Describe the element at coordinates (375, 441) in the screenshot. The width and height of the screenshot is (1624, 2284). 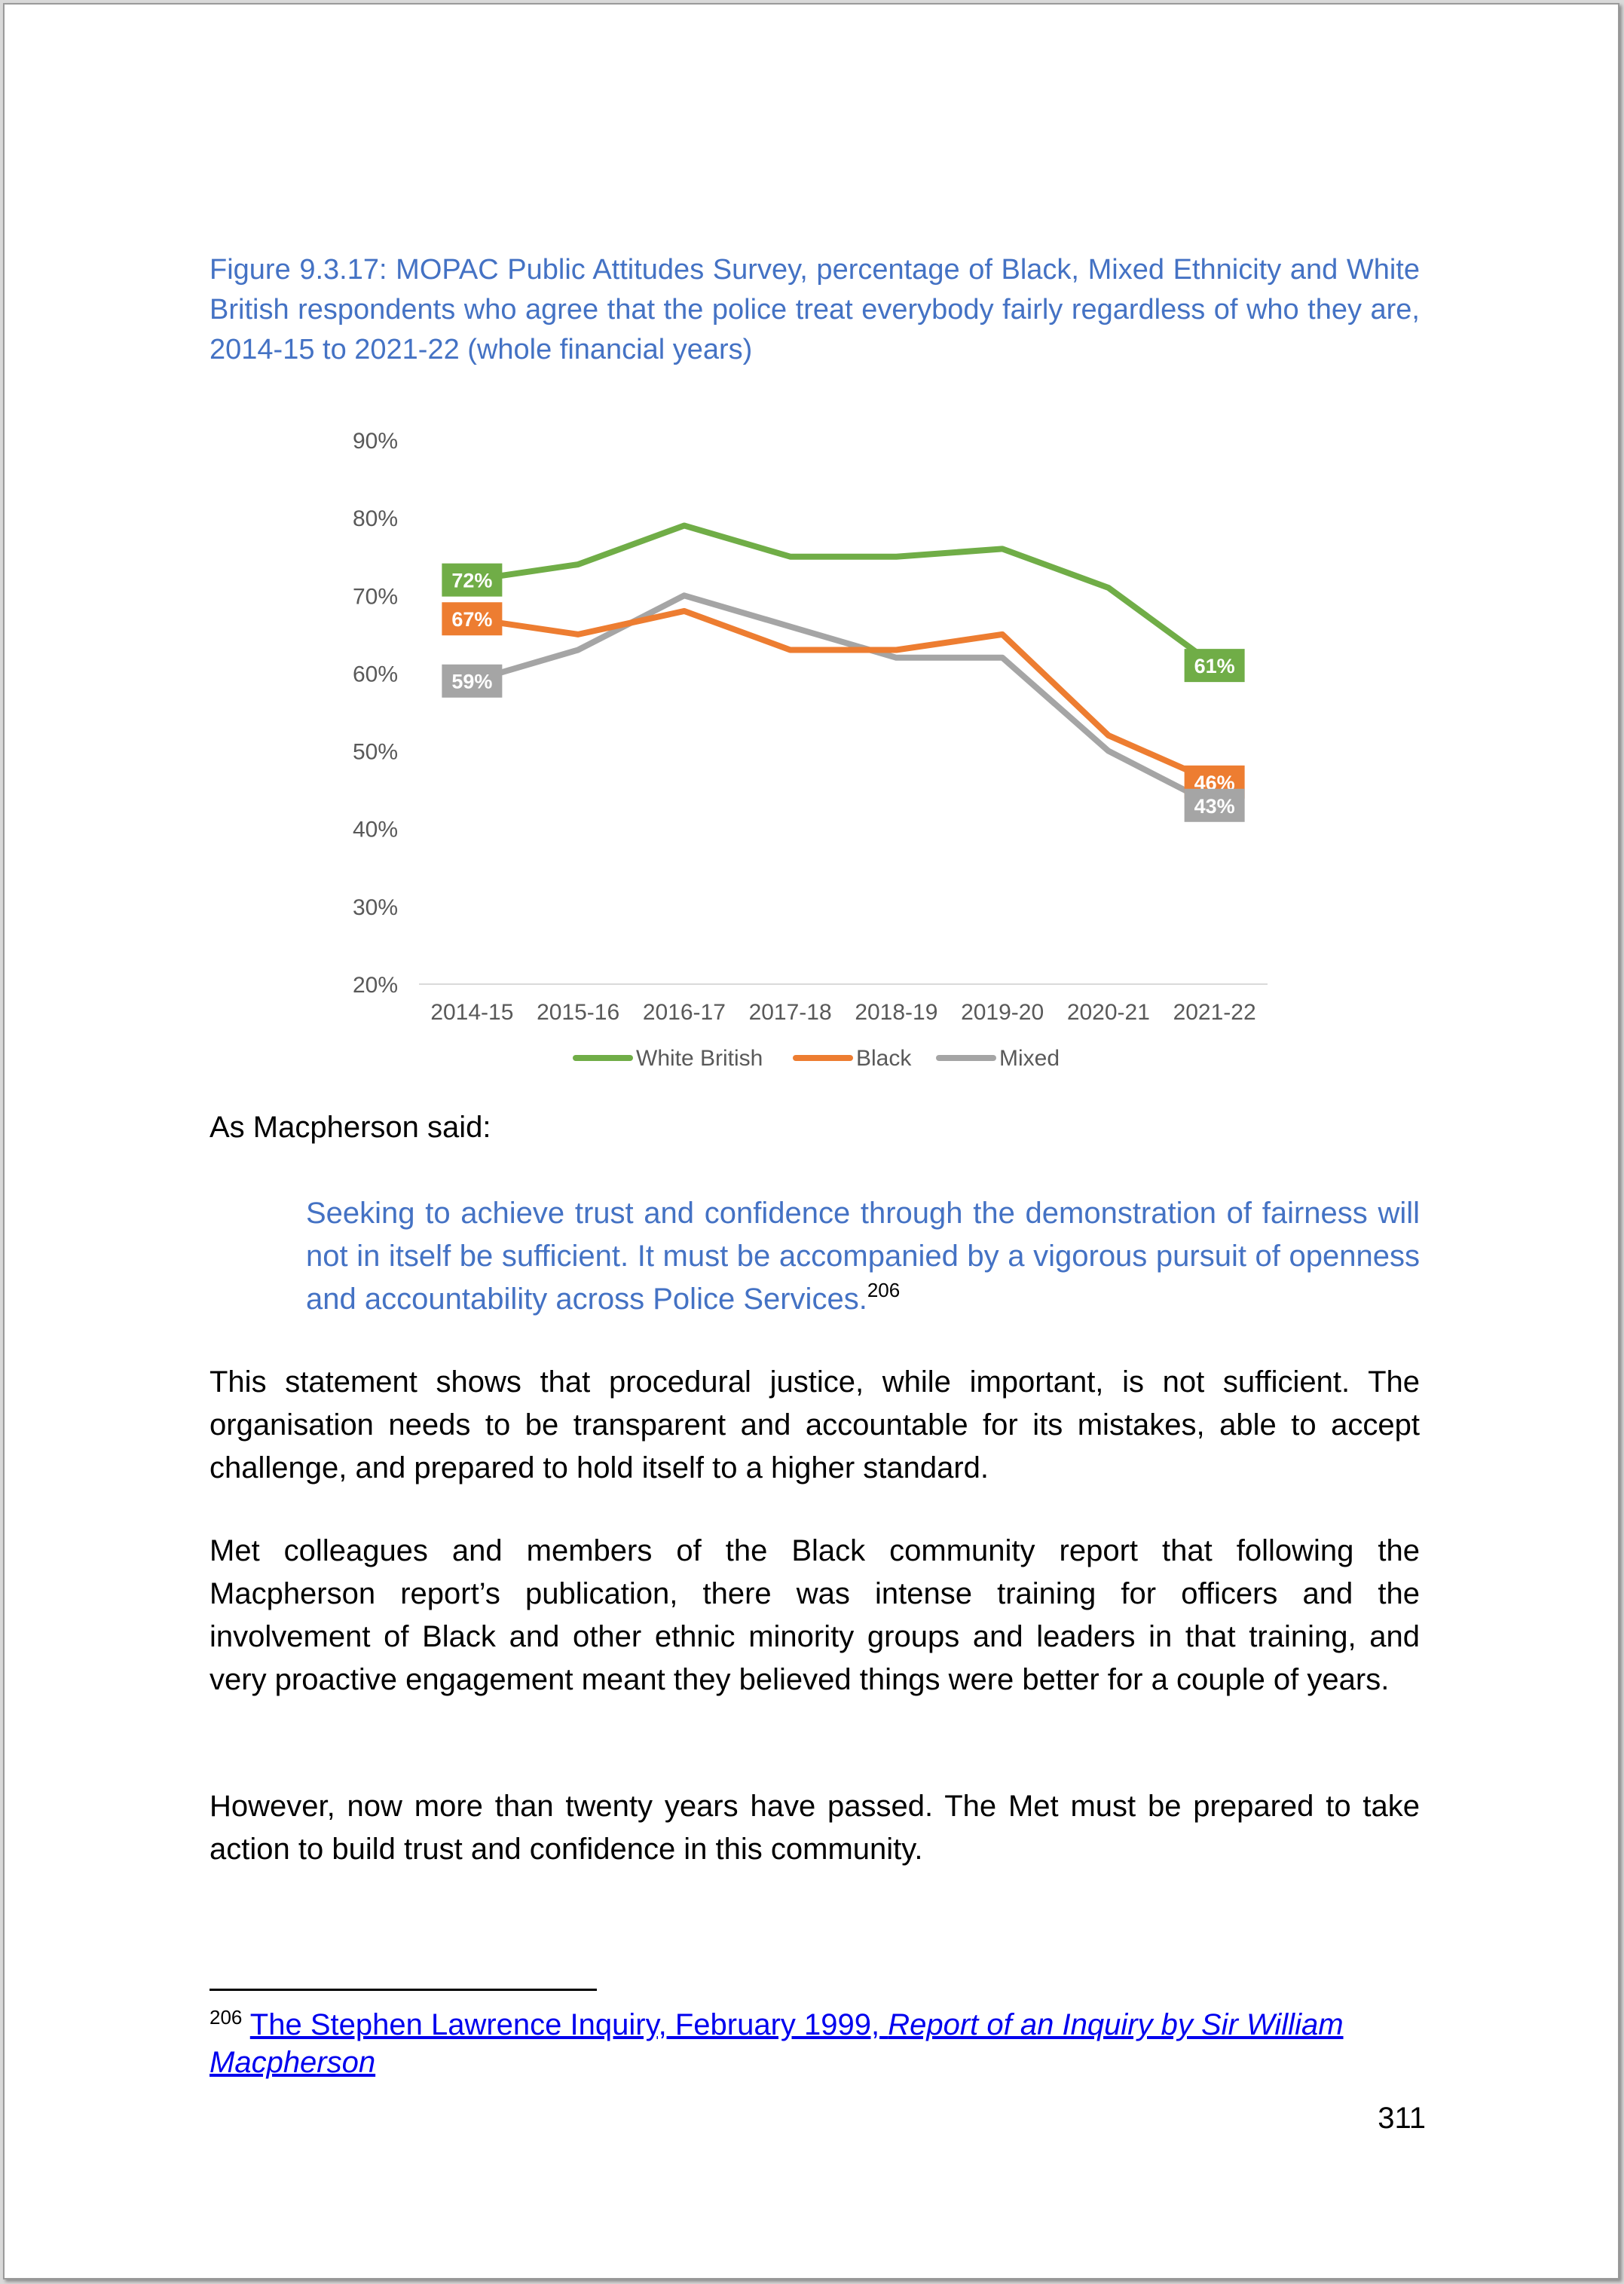
I see `y-tick-label: 90%` at that location.